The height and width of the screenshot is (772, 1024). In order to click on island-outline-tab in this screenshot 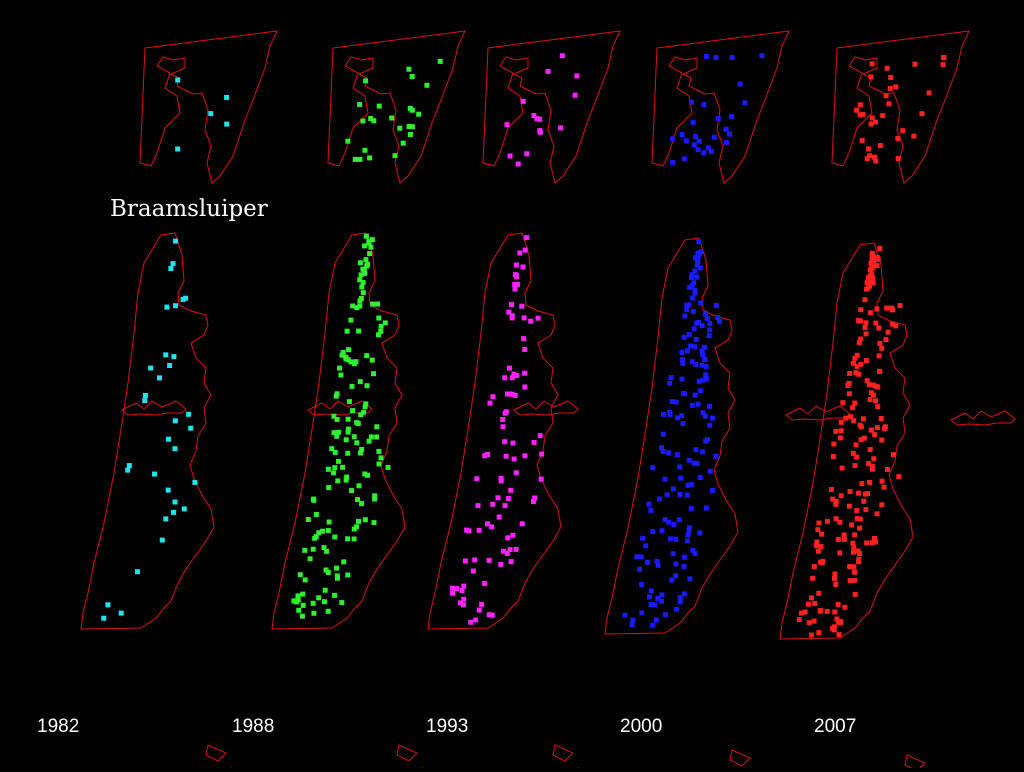, I will do `click(983, 418)`.